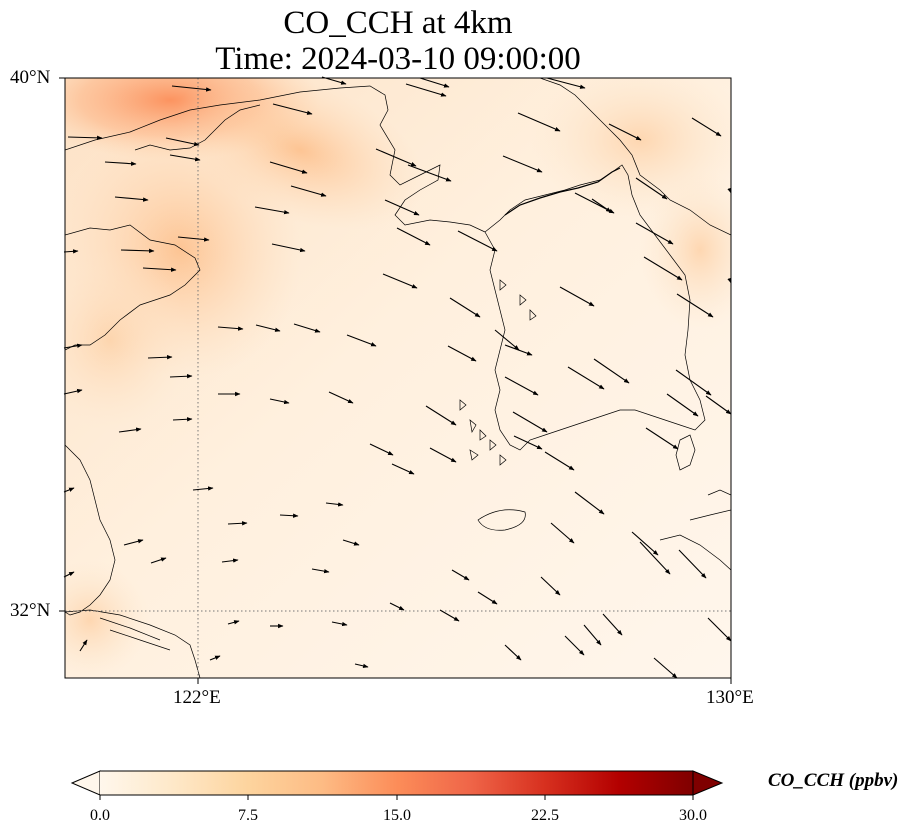 This screenshot has height=836, width=921. What do you see at coordinates (30, 610) in the screenshot?
I see `lat-label-32N: 32°N` at bounding box center [30, 610].